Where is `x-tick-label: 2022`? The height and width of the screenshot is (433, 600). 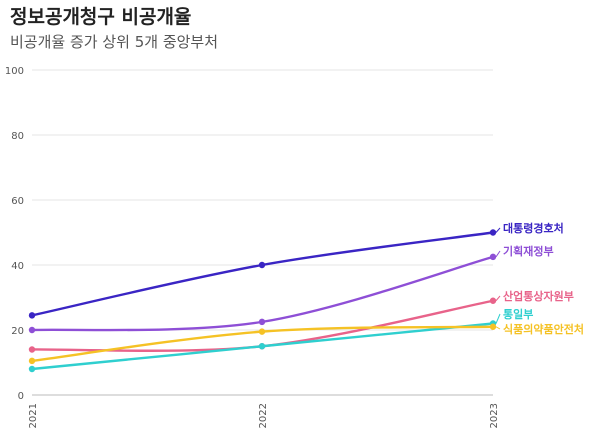 x-tick-label: 2022 is located at coordinates (263, 415).